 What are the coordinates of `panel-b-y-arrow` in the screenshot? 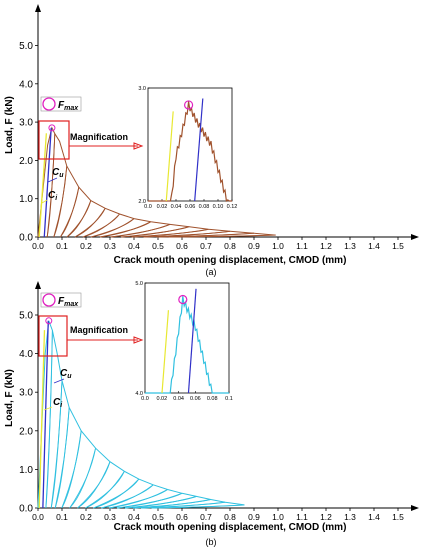 It's located at (38, 285).